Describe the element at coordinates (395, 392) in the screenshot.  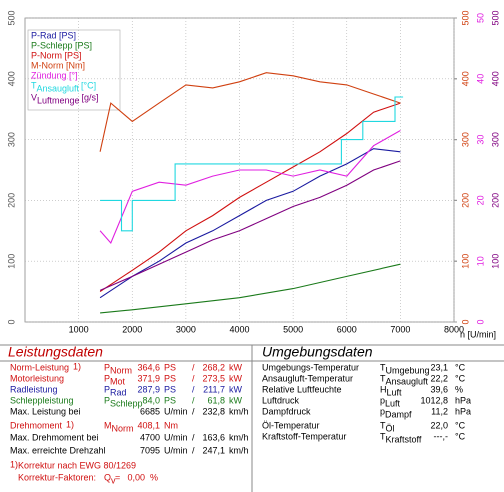
I see `symbol-subscript: Luft` at that location.